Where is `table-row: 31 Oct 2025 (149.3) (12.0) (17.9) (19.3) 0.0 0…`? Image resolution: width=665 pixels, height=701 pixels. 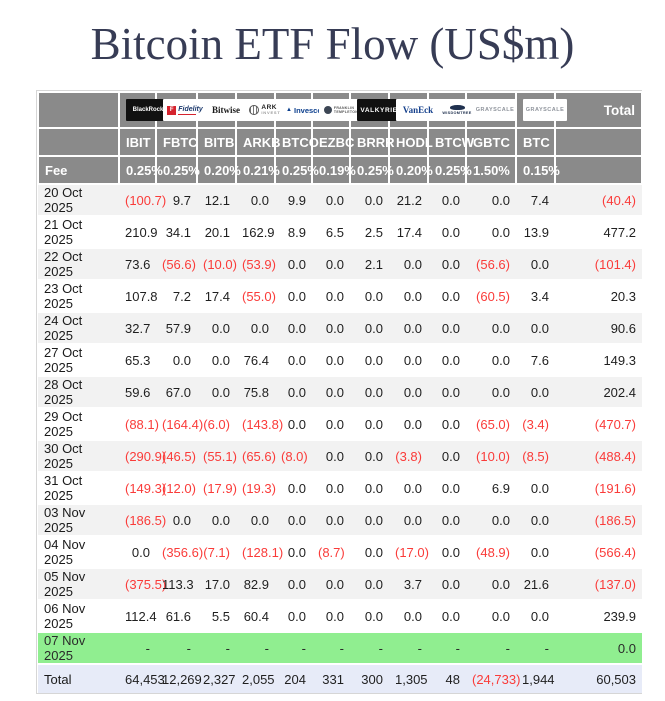
table-row: 31 Oct 2025 (149.3) (12.0) (17.9) (19.3) 0.0 0… is located at coordinates (340, 487).